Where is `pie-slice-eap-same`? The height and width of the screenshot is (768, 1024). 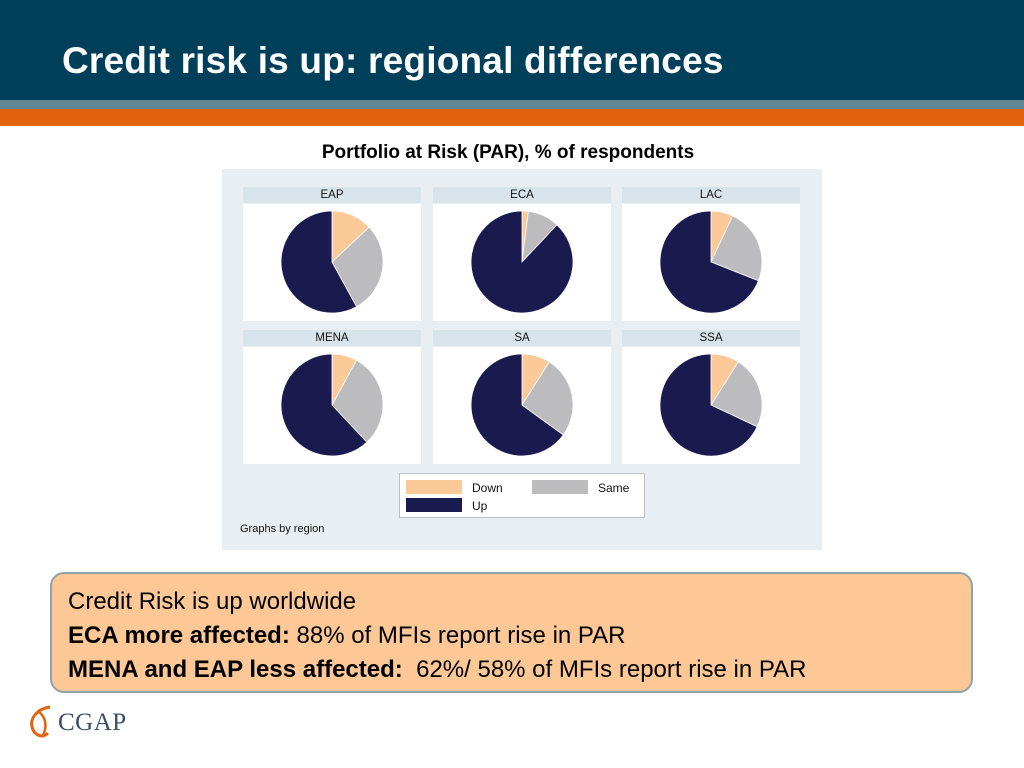
pie-slice-eap-same is located at coordinates (357, 267).